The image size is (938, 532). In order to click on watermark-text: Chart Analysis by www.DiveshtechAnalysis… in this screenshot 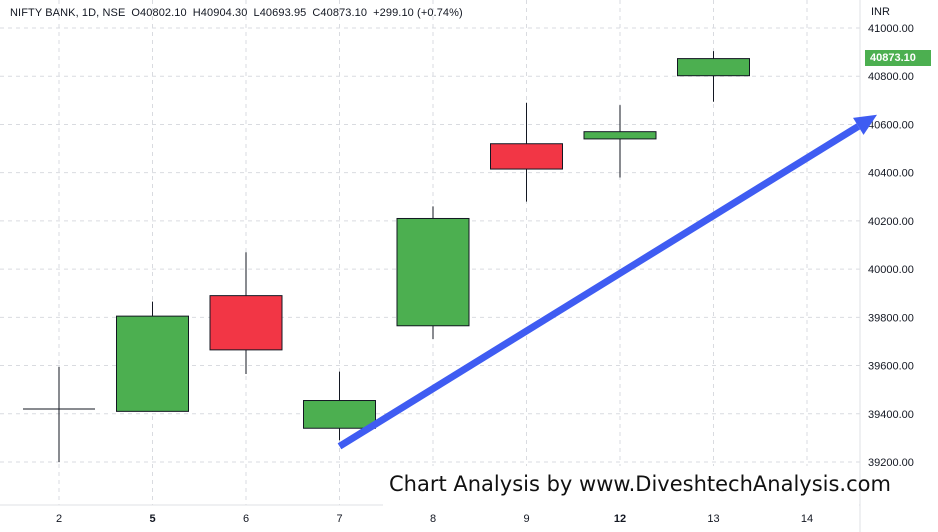, I will do `click(637, 486)`.